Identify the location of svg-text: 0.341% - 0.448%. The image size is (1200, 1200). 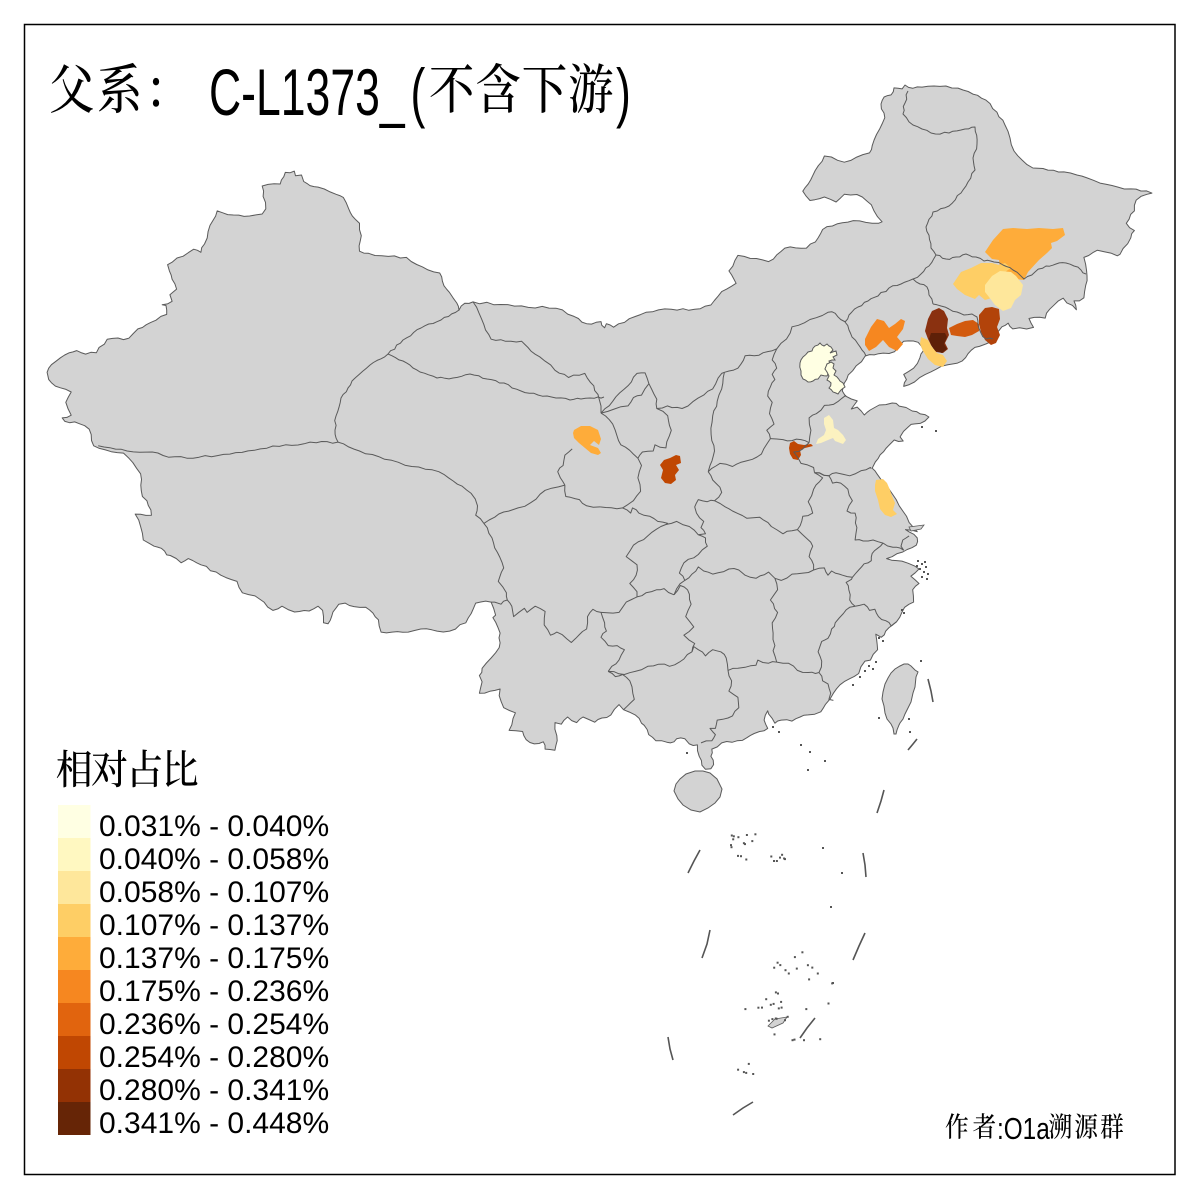
(214, 1123).